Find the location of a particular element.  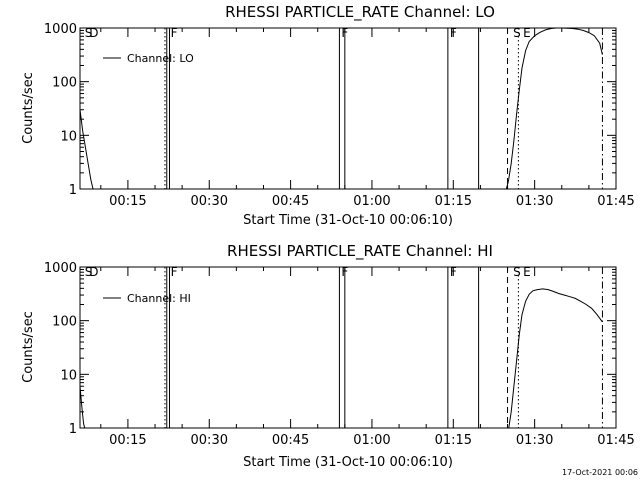

legend-label: Channel: HI is located at coordinates (159, 298).